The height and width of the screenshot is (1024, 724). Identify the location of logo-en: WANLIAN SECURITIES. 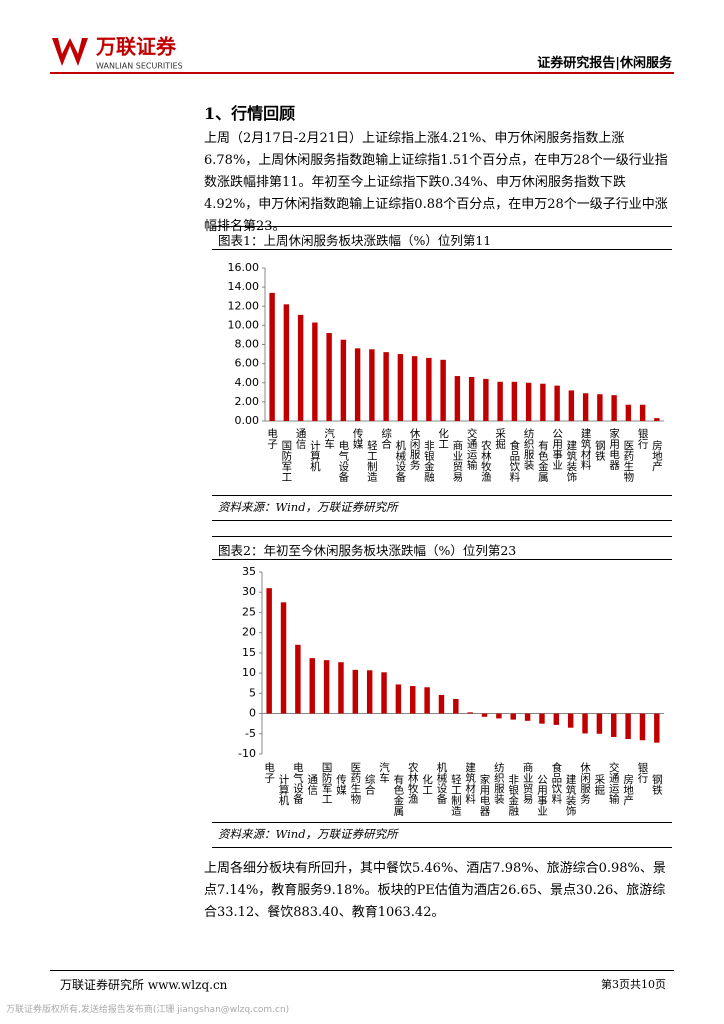
(139, 66).